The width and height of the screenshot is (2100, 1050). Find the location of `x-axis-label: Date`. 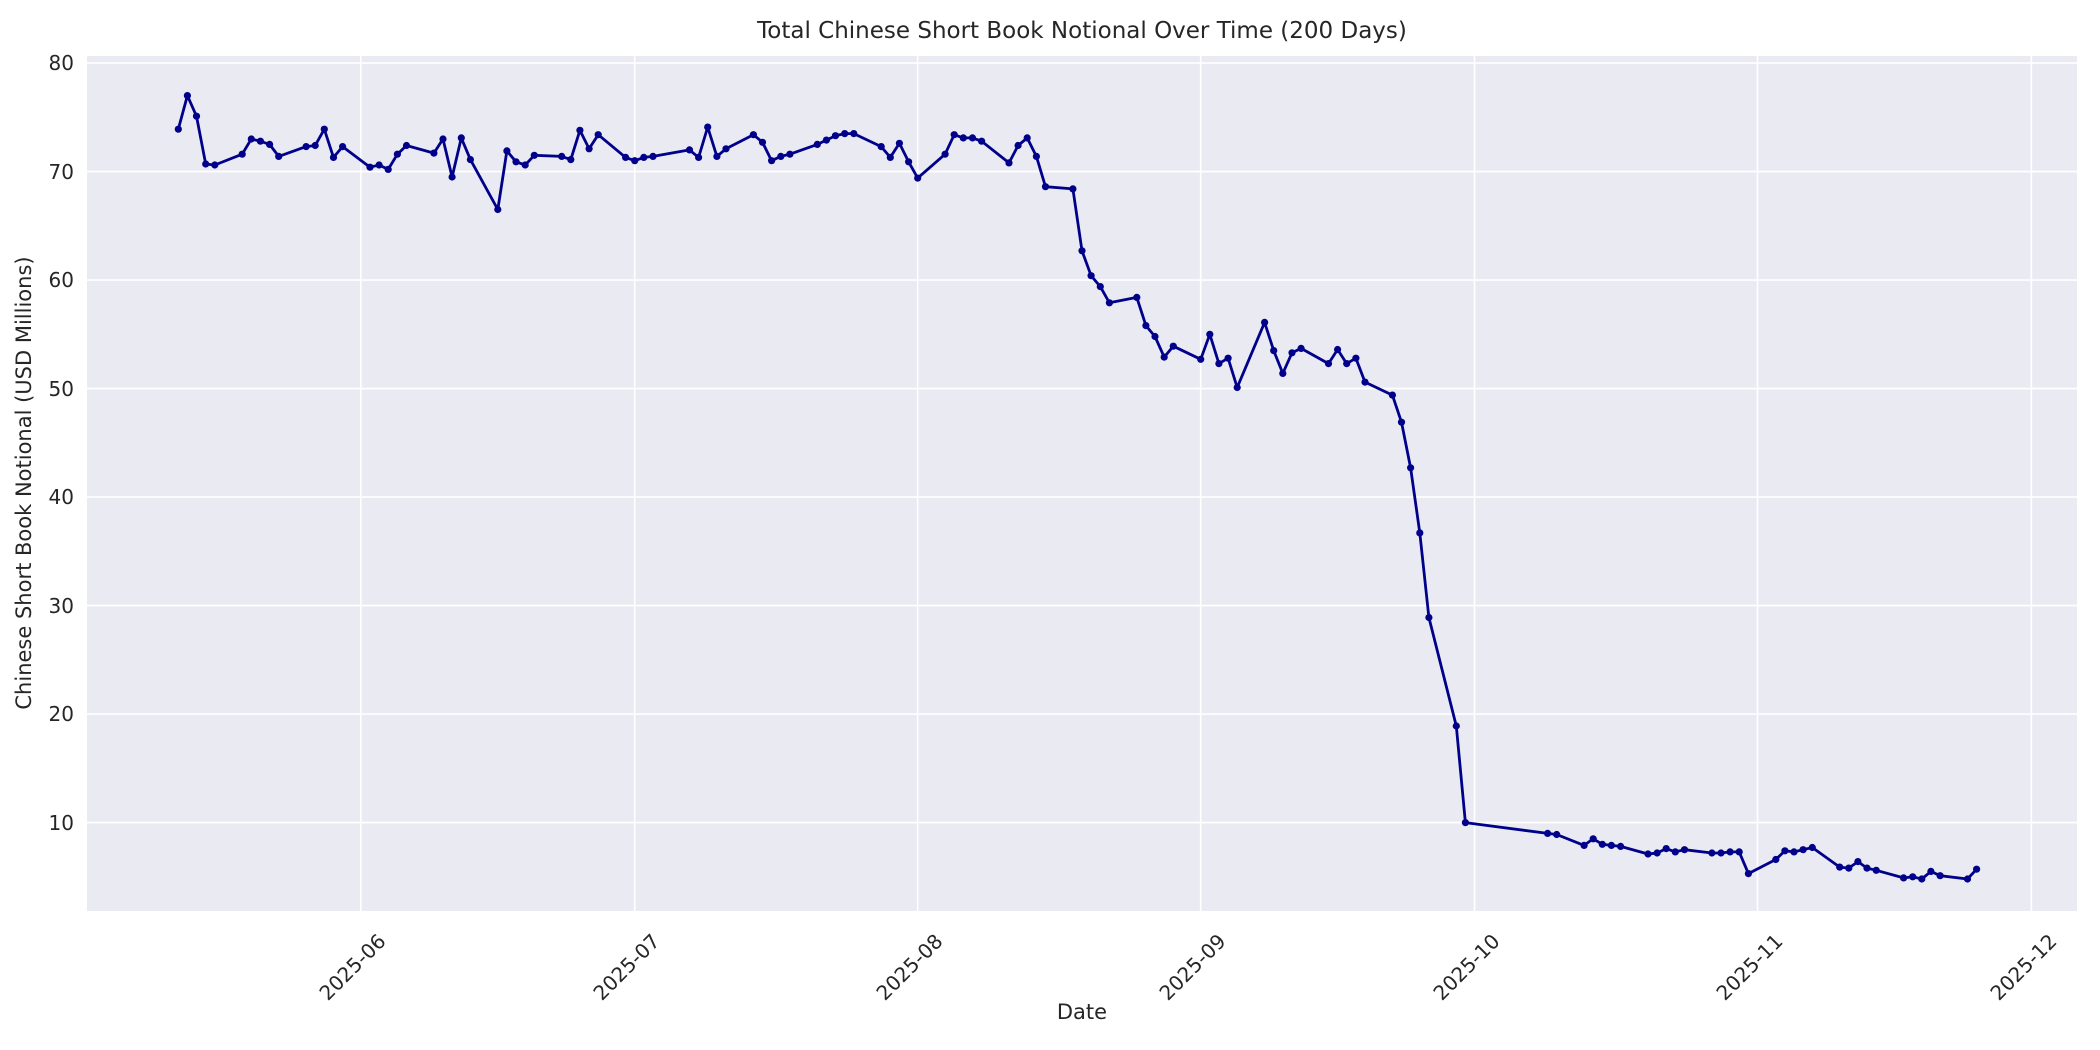

x-axis-label: Date is located at coordinates (1082, 1012).